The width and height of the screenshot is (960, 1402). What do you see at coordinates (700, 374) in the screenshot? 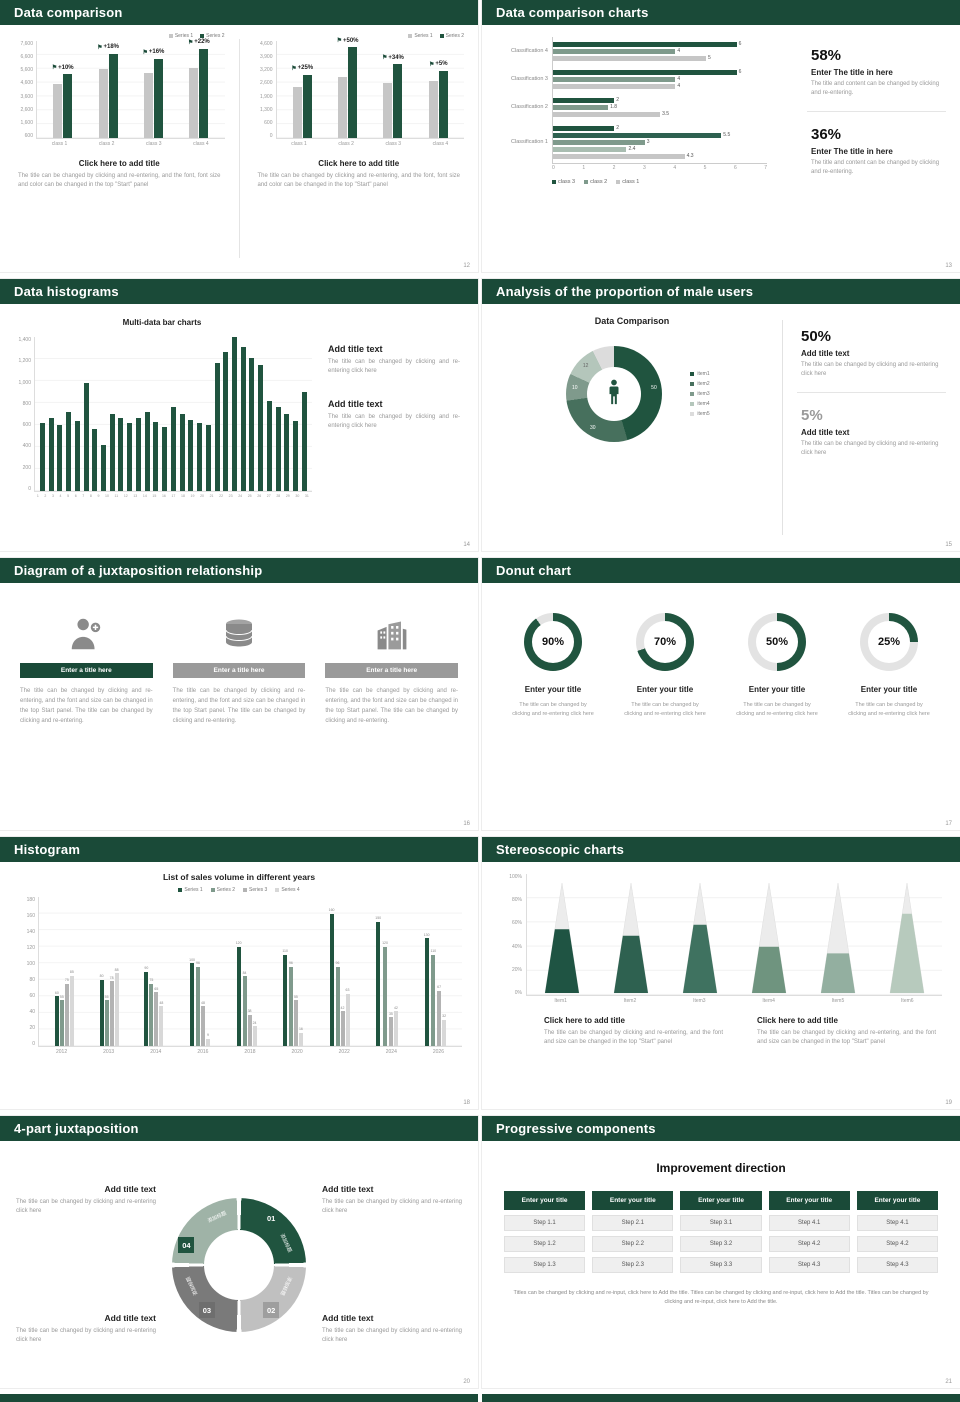
I see `legend-item: item1` at bounding box center [700, 374].